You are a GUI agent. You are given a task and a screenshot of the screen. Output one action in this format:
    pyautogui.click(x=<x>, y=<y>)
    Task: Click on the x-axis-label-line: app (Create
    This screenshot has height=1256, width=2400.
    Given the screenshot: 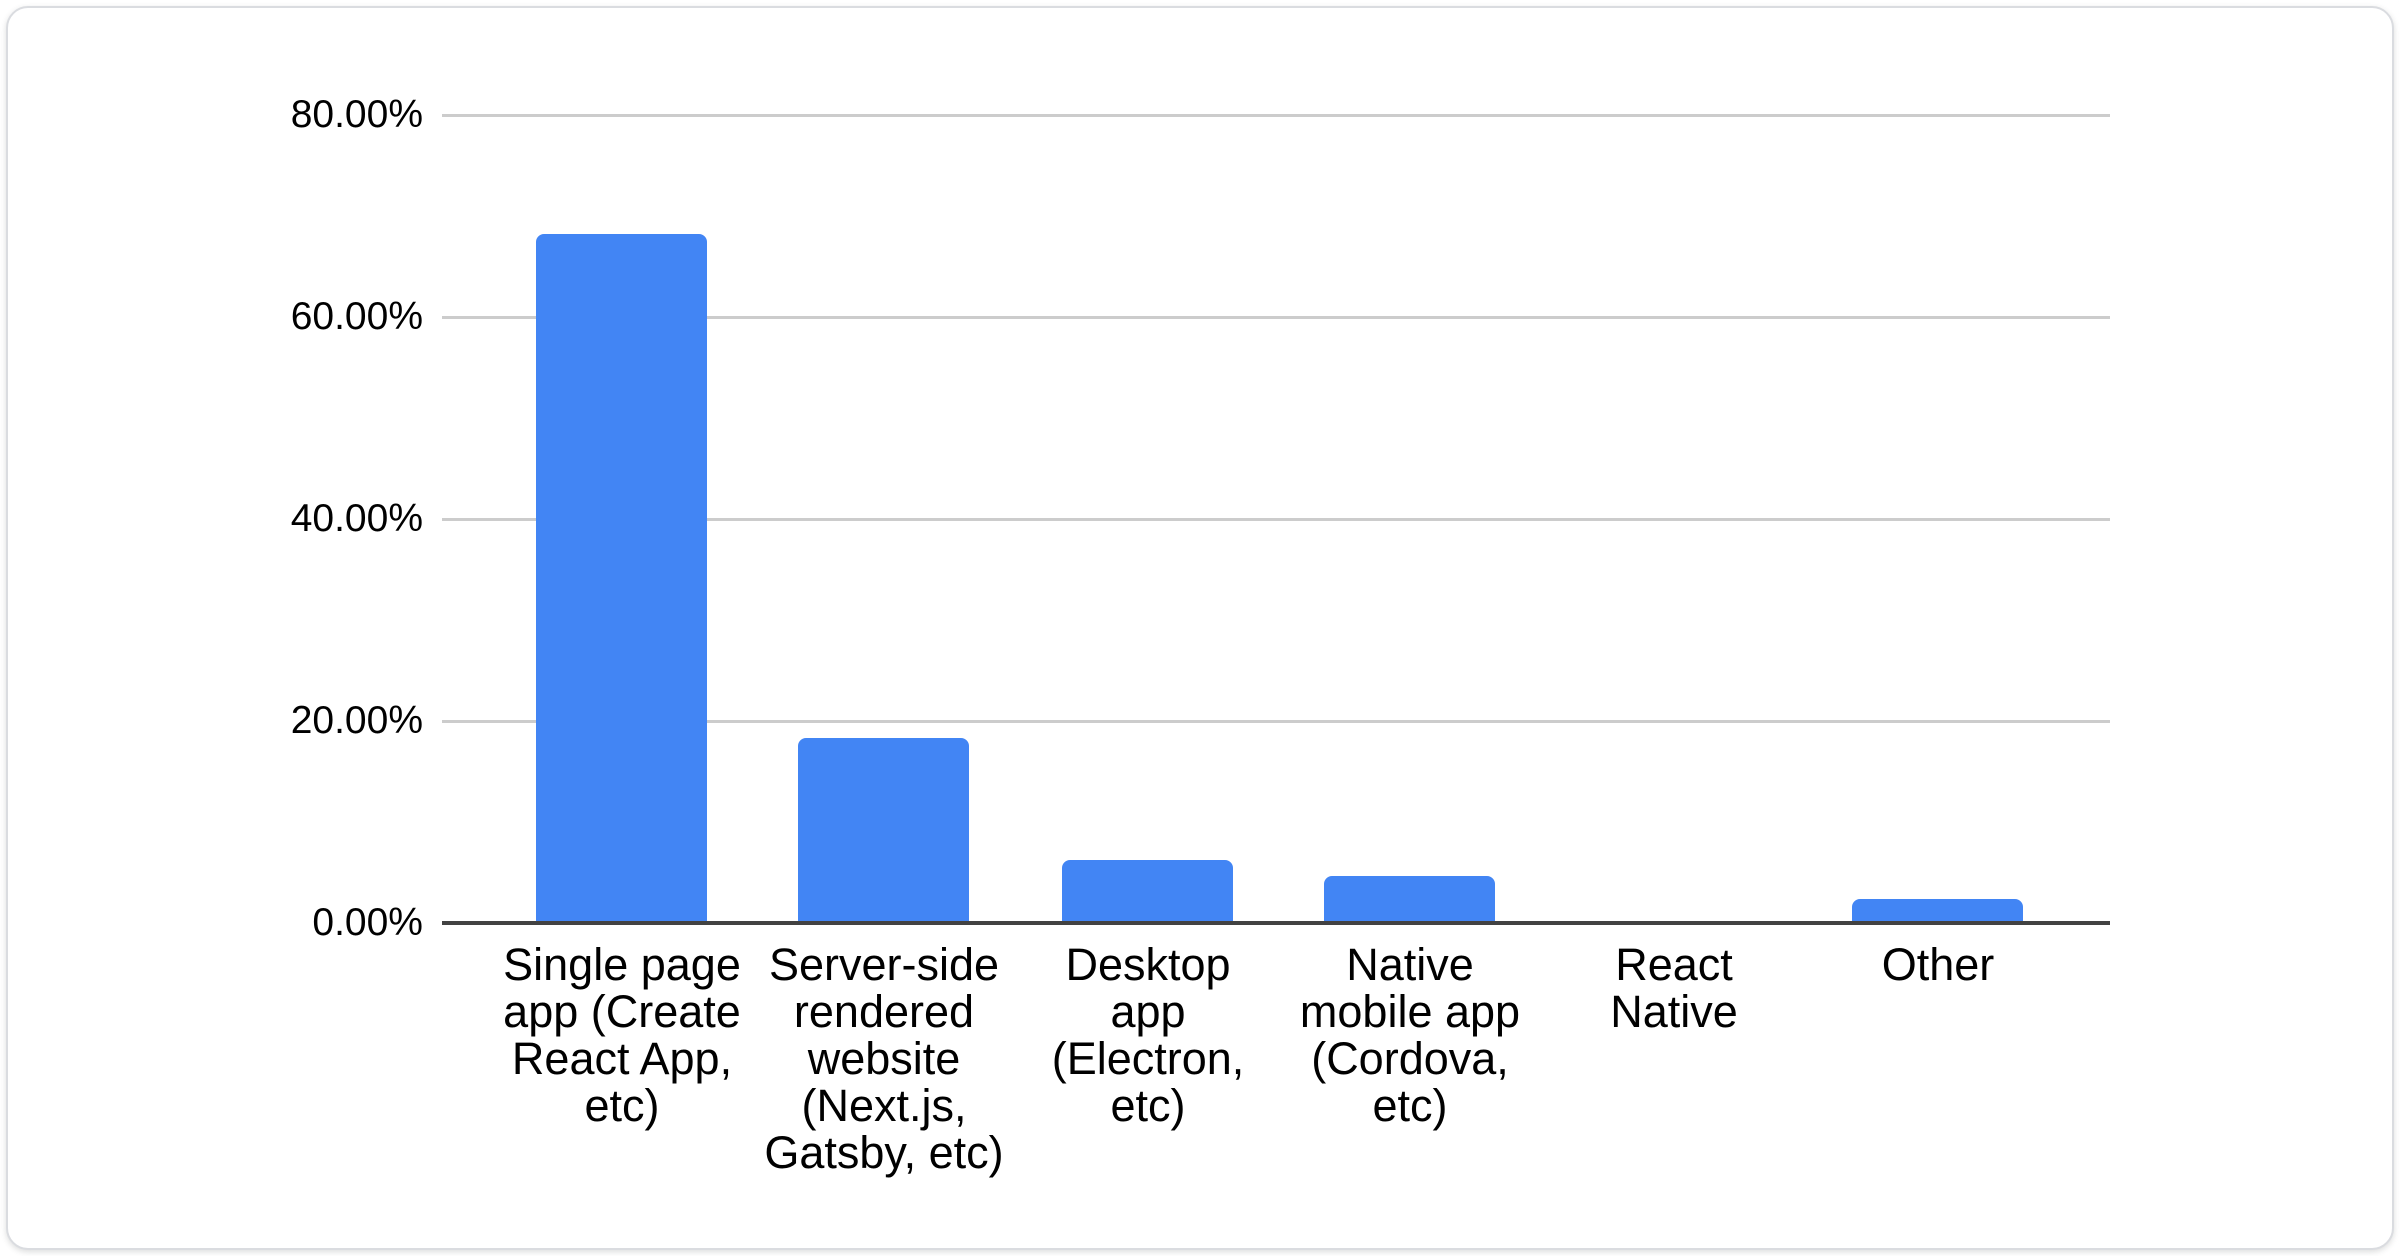 What is the action you would take?
    pyautogui.click(x=622, y=1011)
    